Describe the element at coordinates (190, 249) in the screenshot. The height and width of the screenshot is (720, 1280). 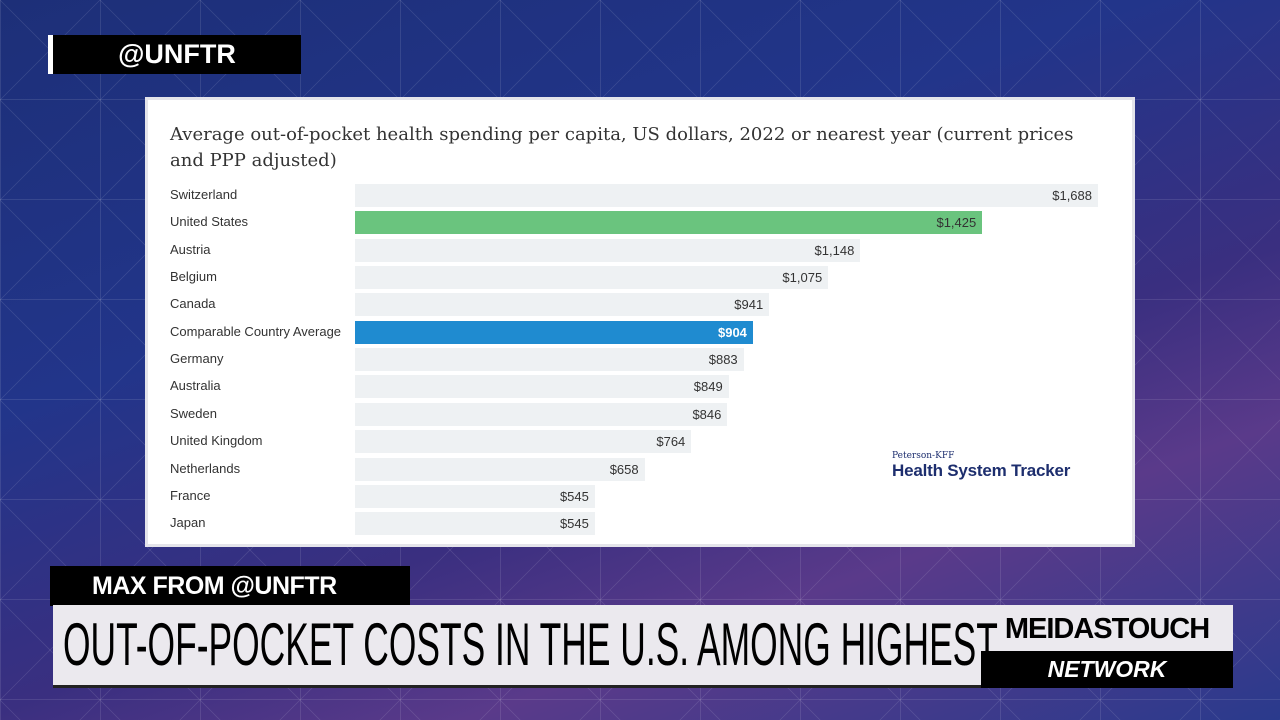
I see `category-label: Austria` at that location.